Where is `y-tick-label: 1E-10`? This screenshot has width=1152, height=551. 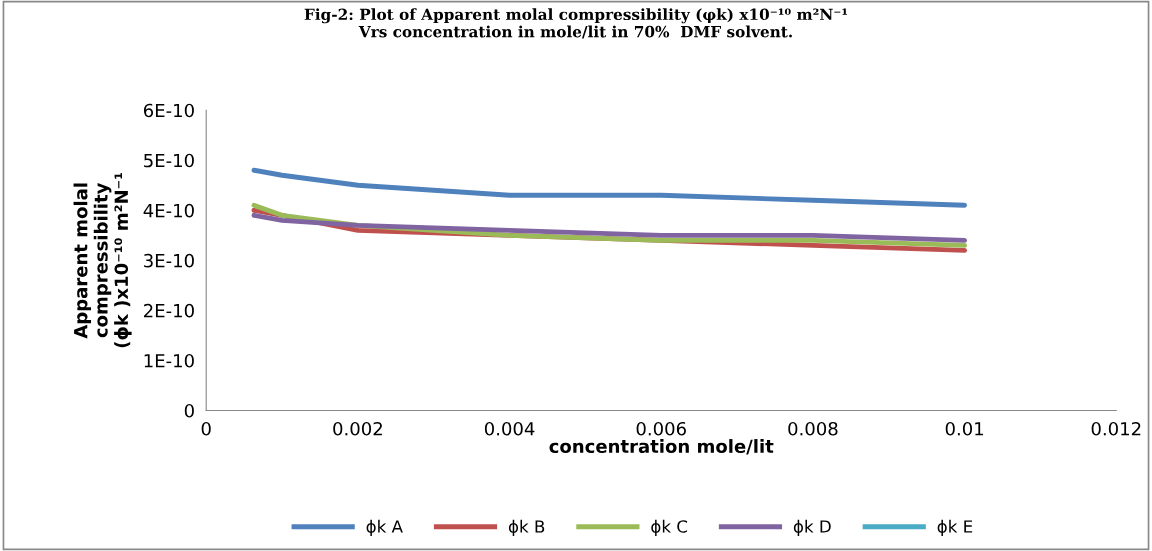
y-tick-label: 1E-10 is located at coordinates (169, 360).